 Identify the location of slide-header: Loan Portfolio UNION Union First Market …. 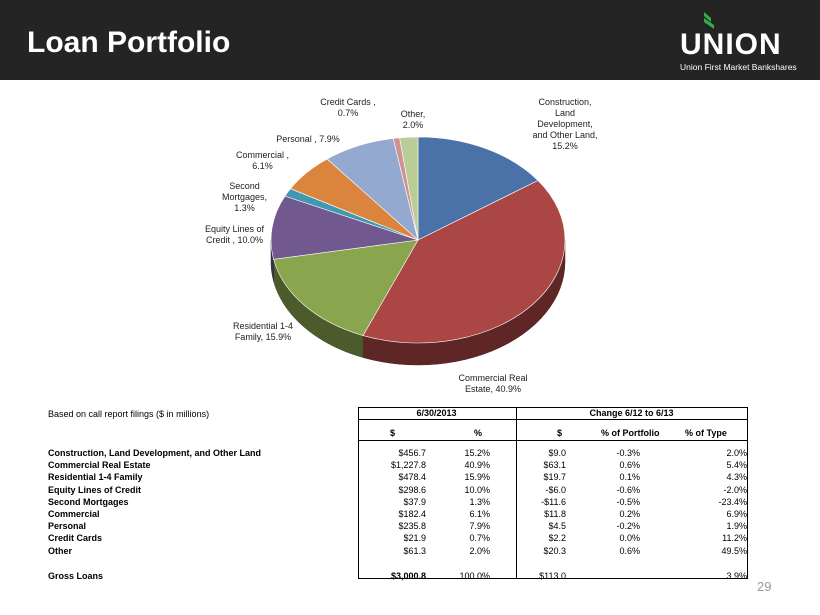
(410, 40).